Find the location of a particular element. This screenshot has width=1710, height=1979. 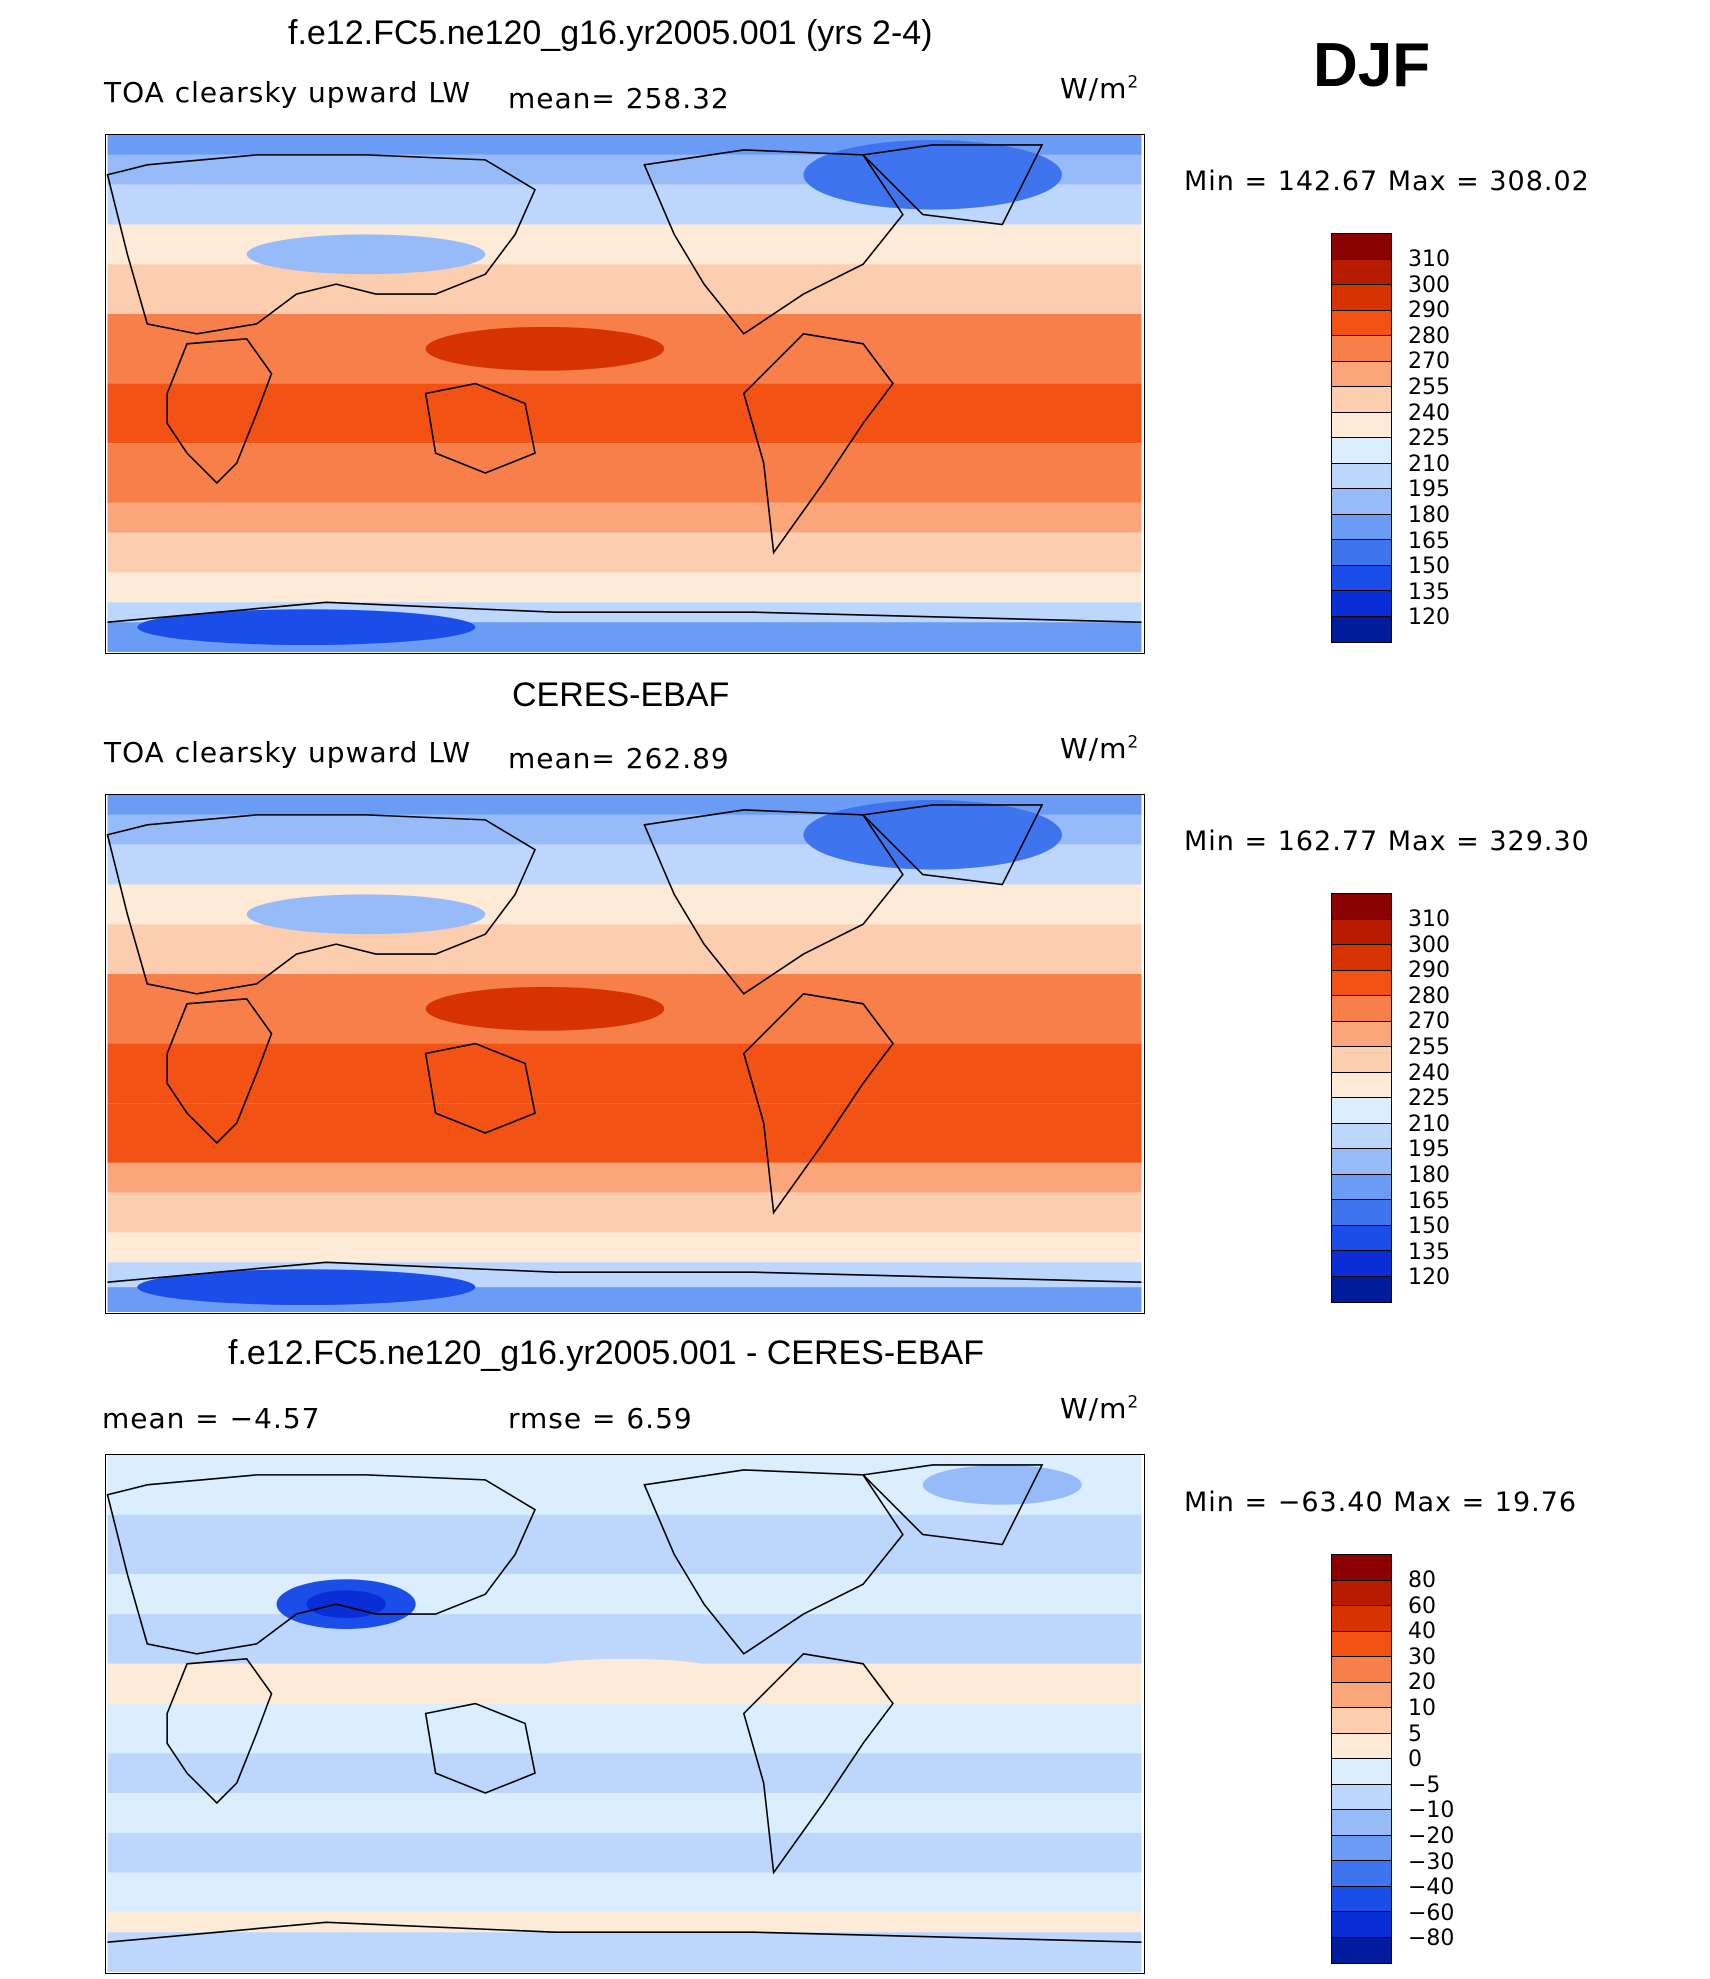

colorbar-tick-label: −10 is located at coordinates (1431, 1811).